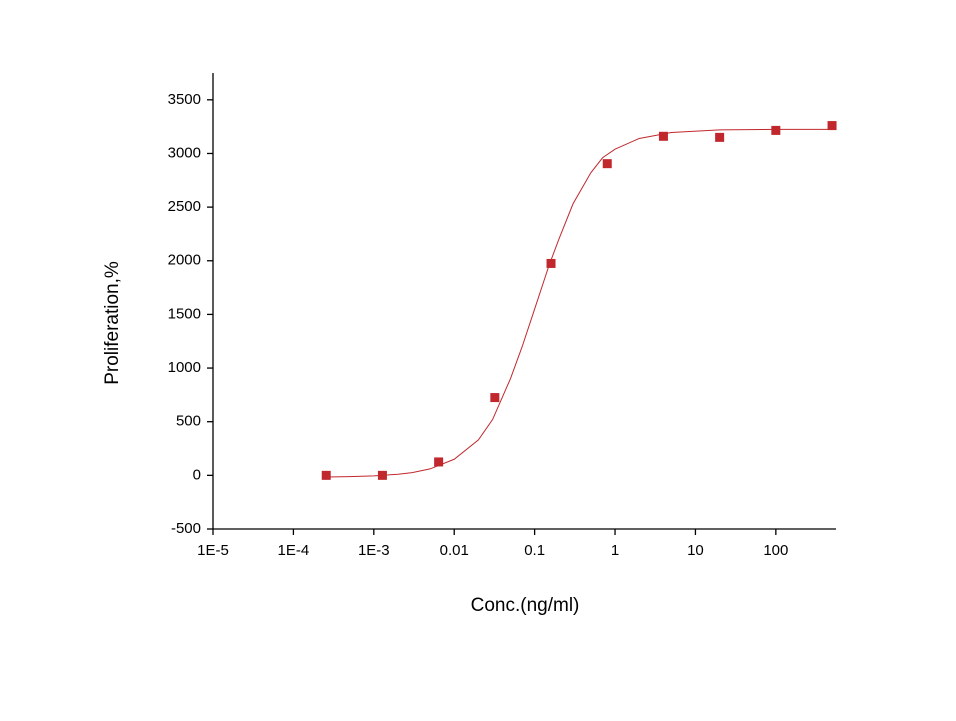 The height and width of the screenshot is (721, 956). I want to click on y-tick-label: 500, so click(188, 421).